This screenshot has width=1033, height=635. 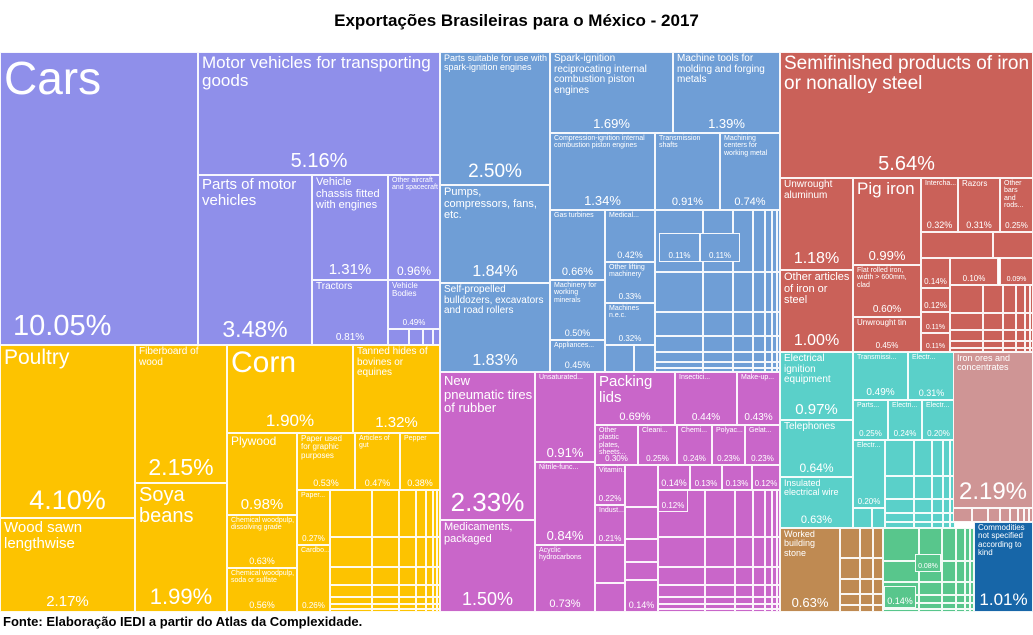 What do you see at coordinates (495, 360) in the screenshot?
I see `cell-value: 1.83%` at bounding box center [495, 360].